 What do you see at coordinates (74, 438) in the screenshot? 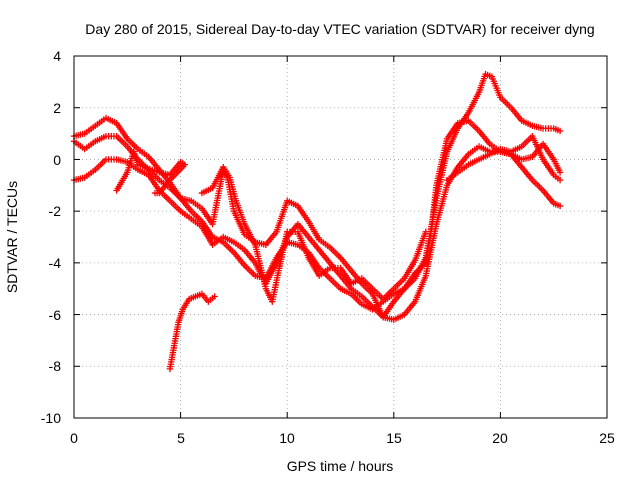
I see `x-tick-label: 0` at bounding box center [74, 438].